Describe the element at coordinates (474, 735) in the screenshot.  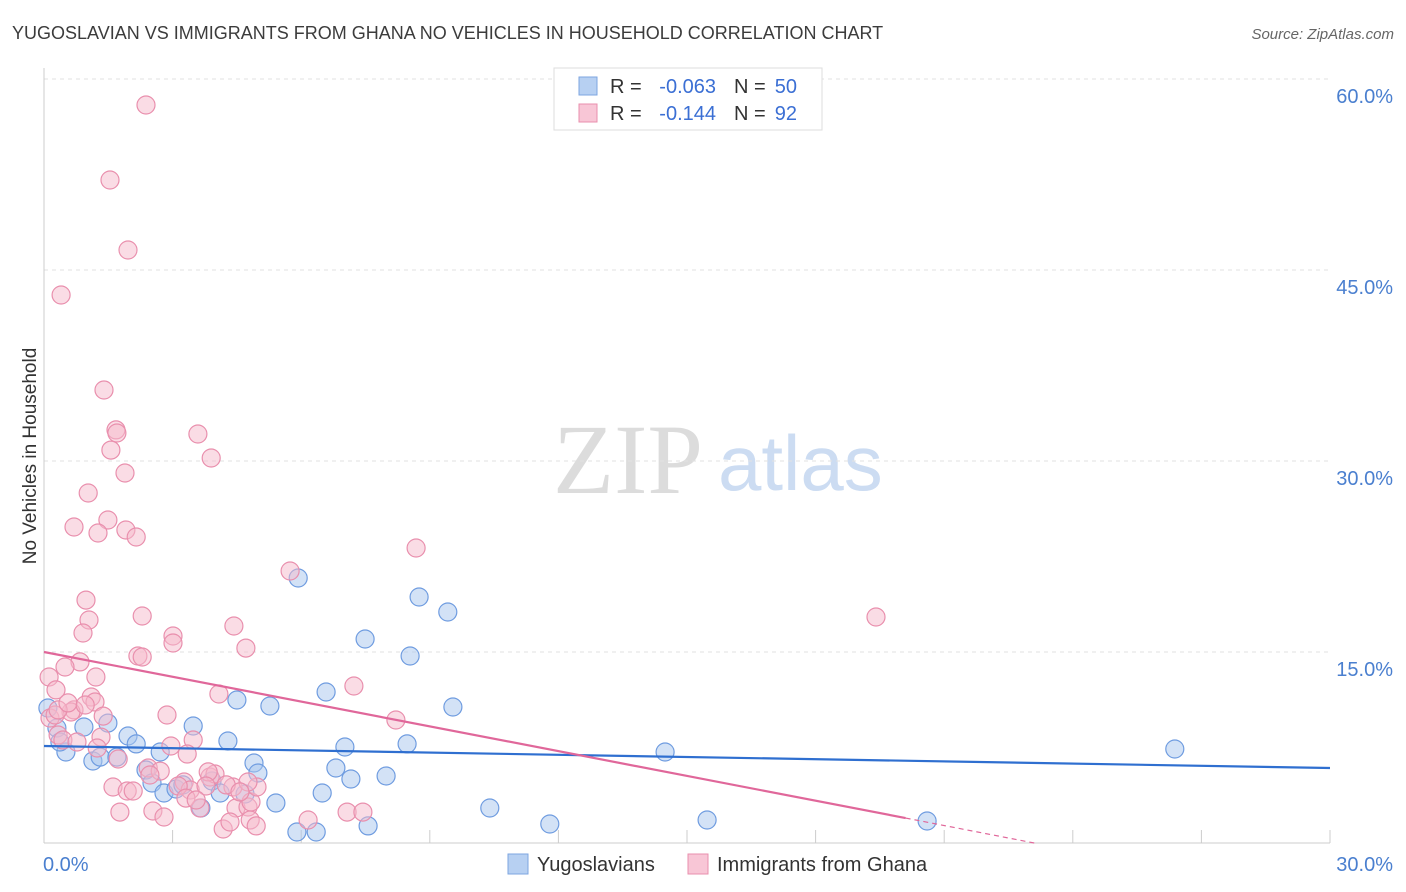
I see `trend-line-ghana` at that location.